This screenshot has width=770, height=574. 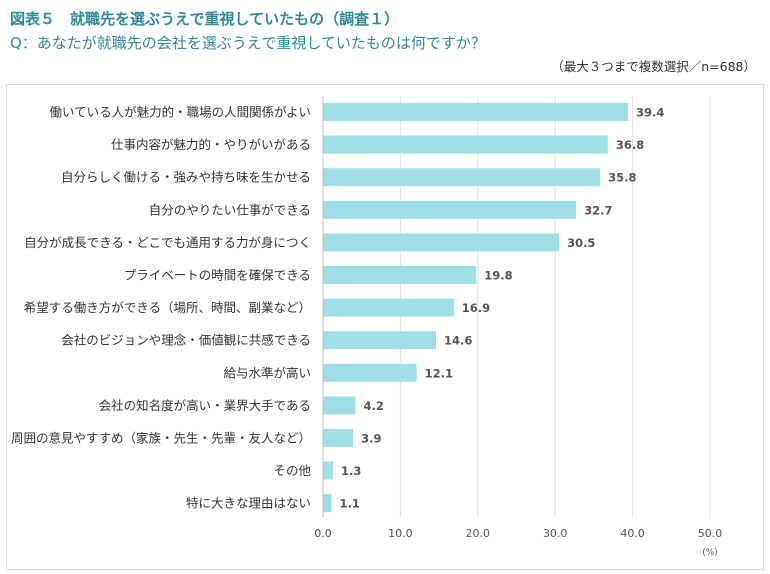 I want to click on value-label: 39.4, so click(x=650, y=113).